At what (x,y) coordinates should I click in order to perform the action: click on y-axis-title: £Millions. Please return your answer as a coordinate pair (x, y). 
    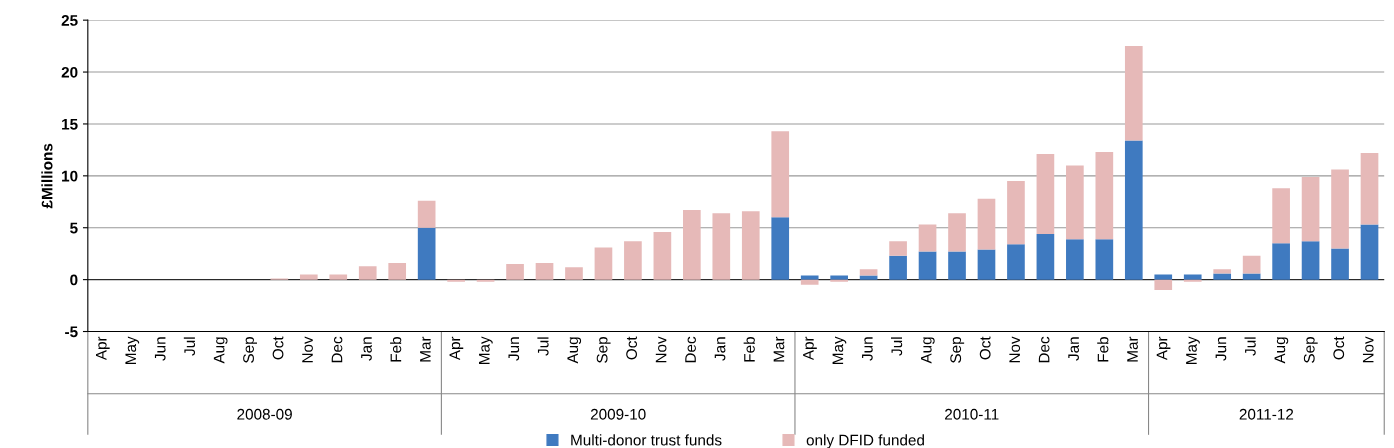
    Looking at the image, I should click on (47, 176).